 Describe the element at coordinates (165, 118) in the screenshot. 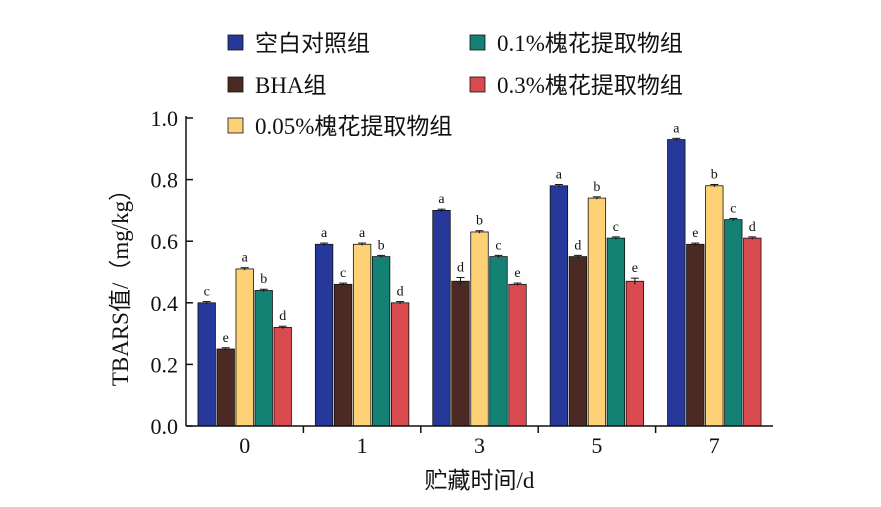

I see `y-tick-label: 1.0` at that location.